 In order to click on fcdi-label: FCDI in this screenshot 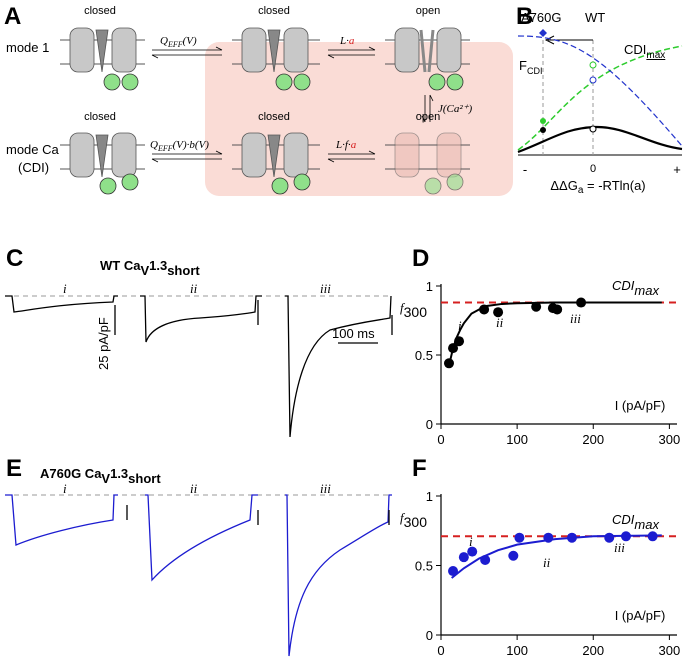, I will do `click(530, 67)`.